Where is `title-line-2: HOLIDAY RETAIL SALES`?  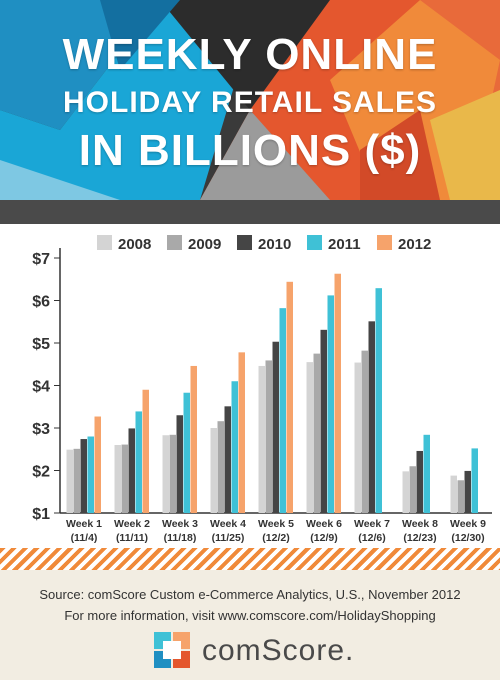
title-line-2: HOLIDAY RETAIL SALES is located at coordinates (250, 102).